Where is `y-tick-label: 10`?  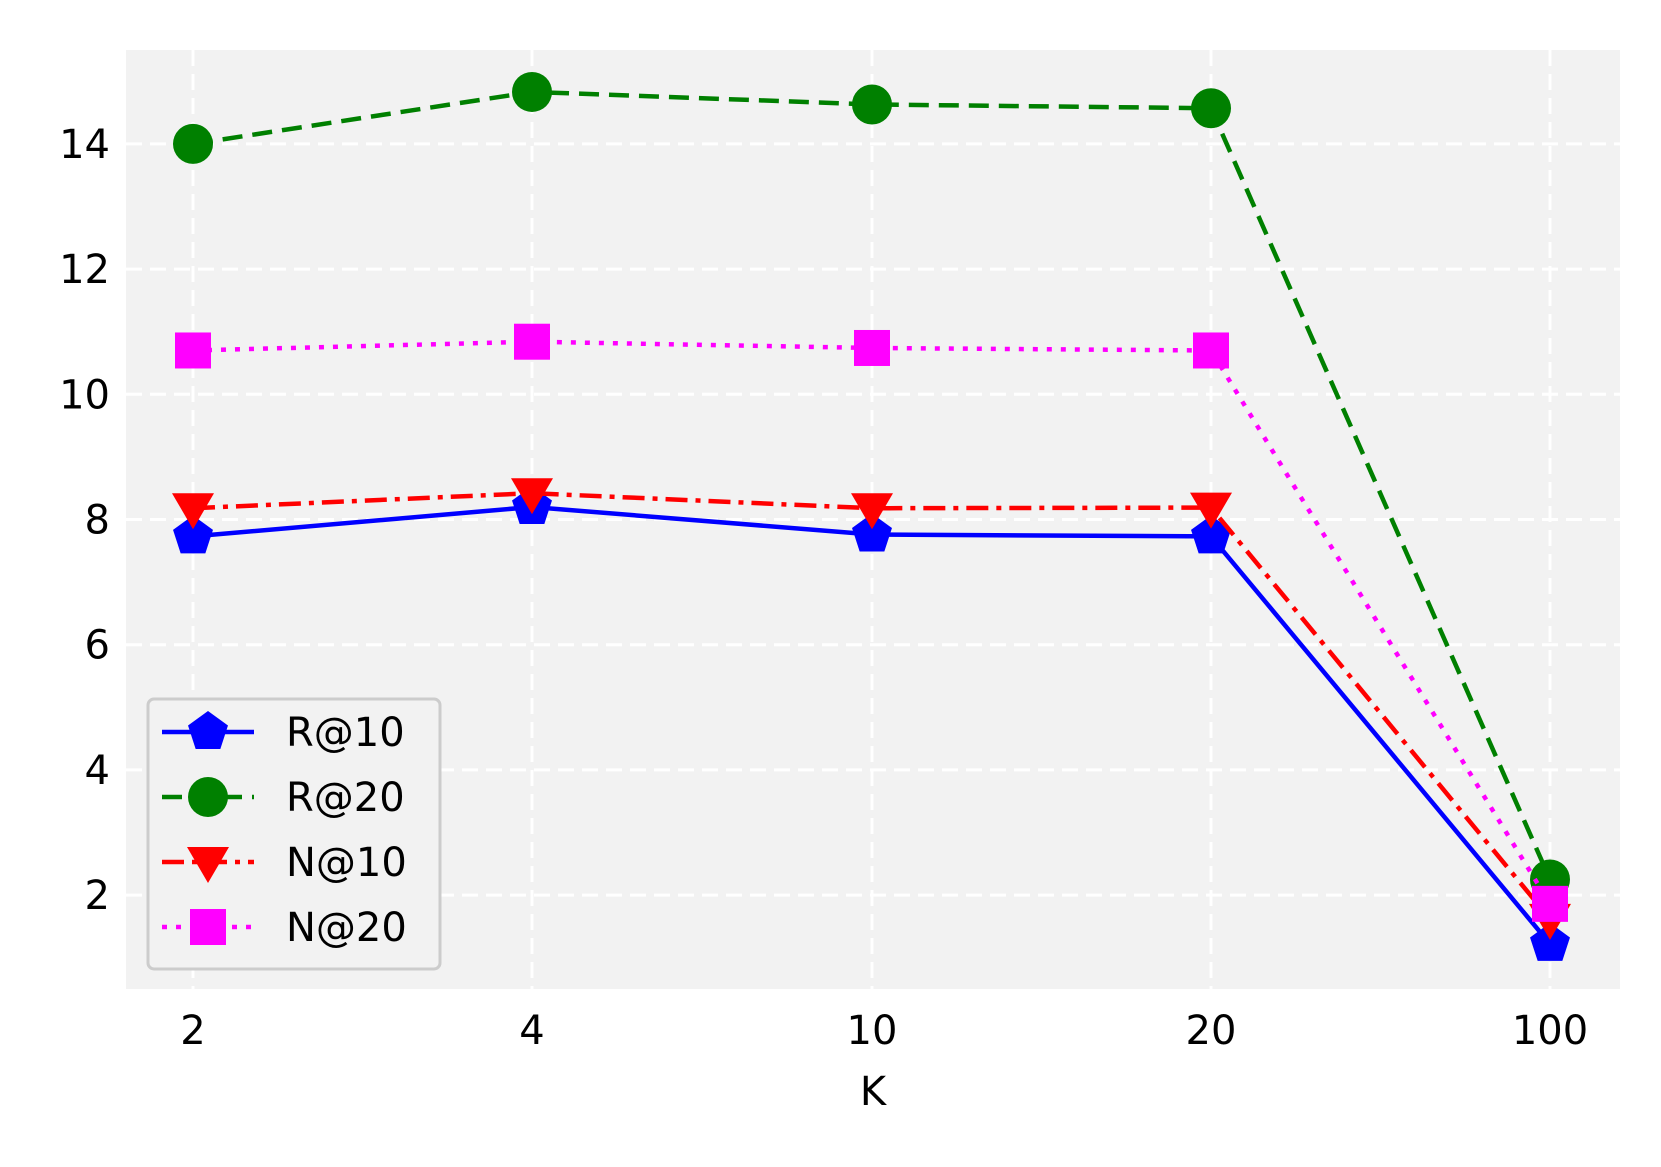 y-tick-label: 10 is located at coordinates (84, 395).